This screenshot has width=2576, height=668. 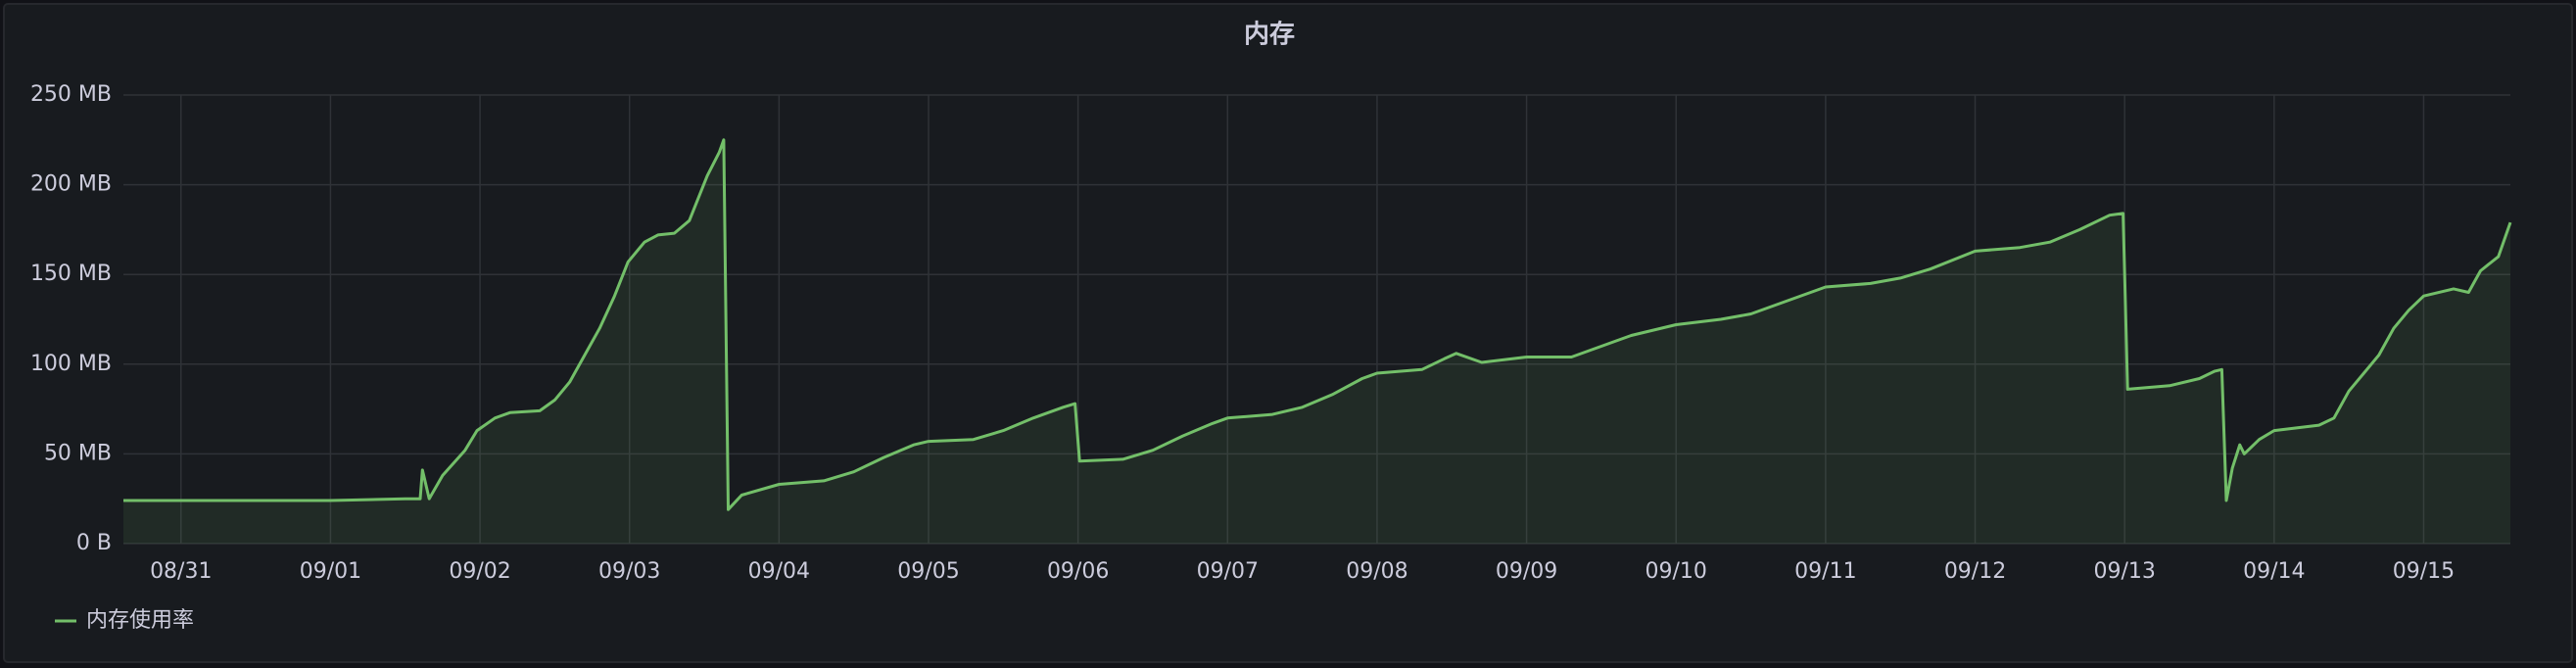 I want to click on legend-label: 内存使用率, so click(x=140, y=620).